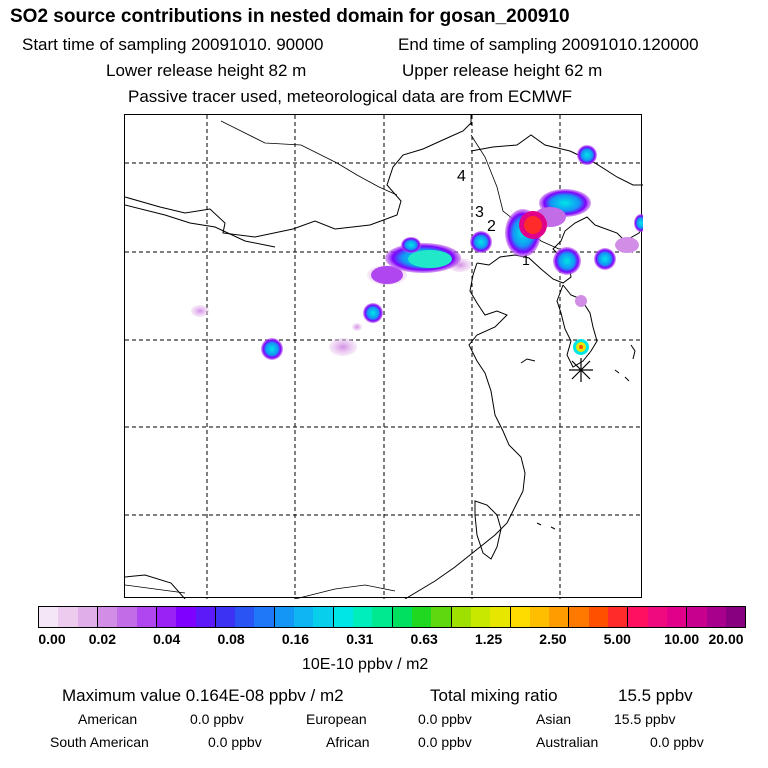 This screenshot has width=768, height=768. What do you see at coordinates (617, 639) in the screenshot?
I see `colorbar-tick-label: 5.00` at bounding box center [617, 639].